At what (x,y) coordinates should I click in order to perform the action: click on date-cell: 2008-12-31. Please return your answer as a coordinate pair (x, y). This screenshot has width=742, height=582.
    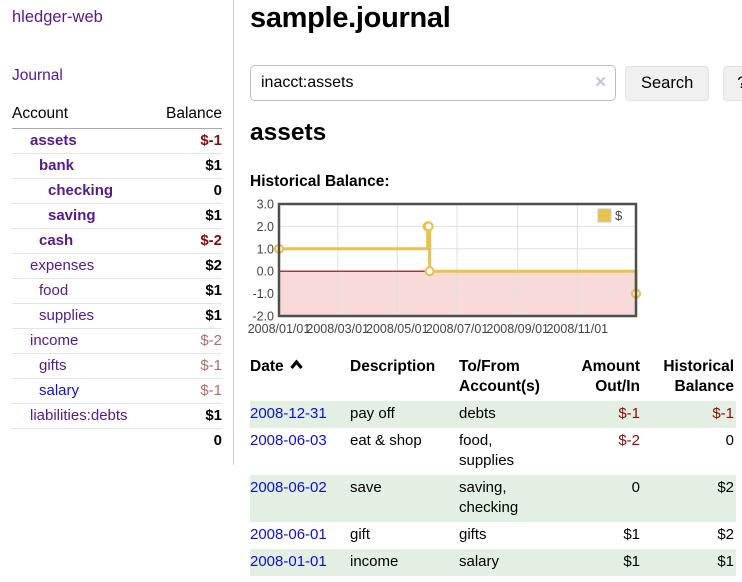
    Looking at the image, I should click on (300, 414).